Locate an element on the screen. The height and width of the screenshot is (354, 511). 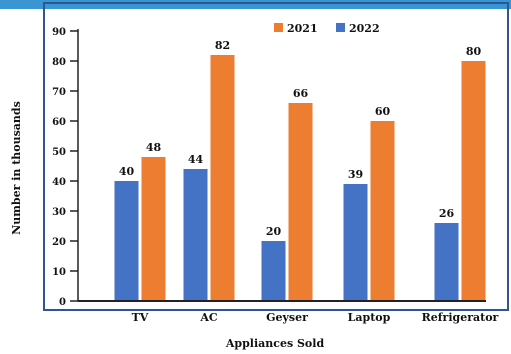
y-tick-label: 80 is located at coordinates (59, 62).